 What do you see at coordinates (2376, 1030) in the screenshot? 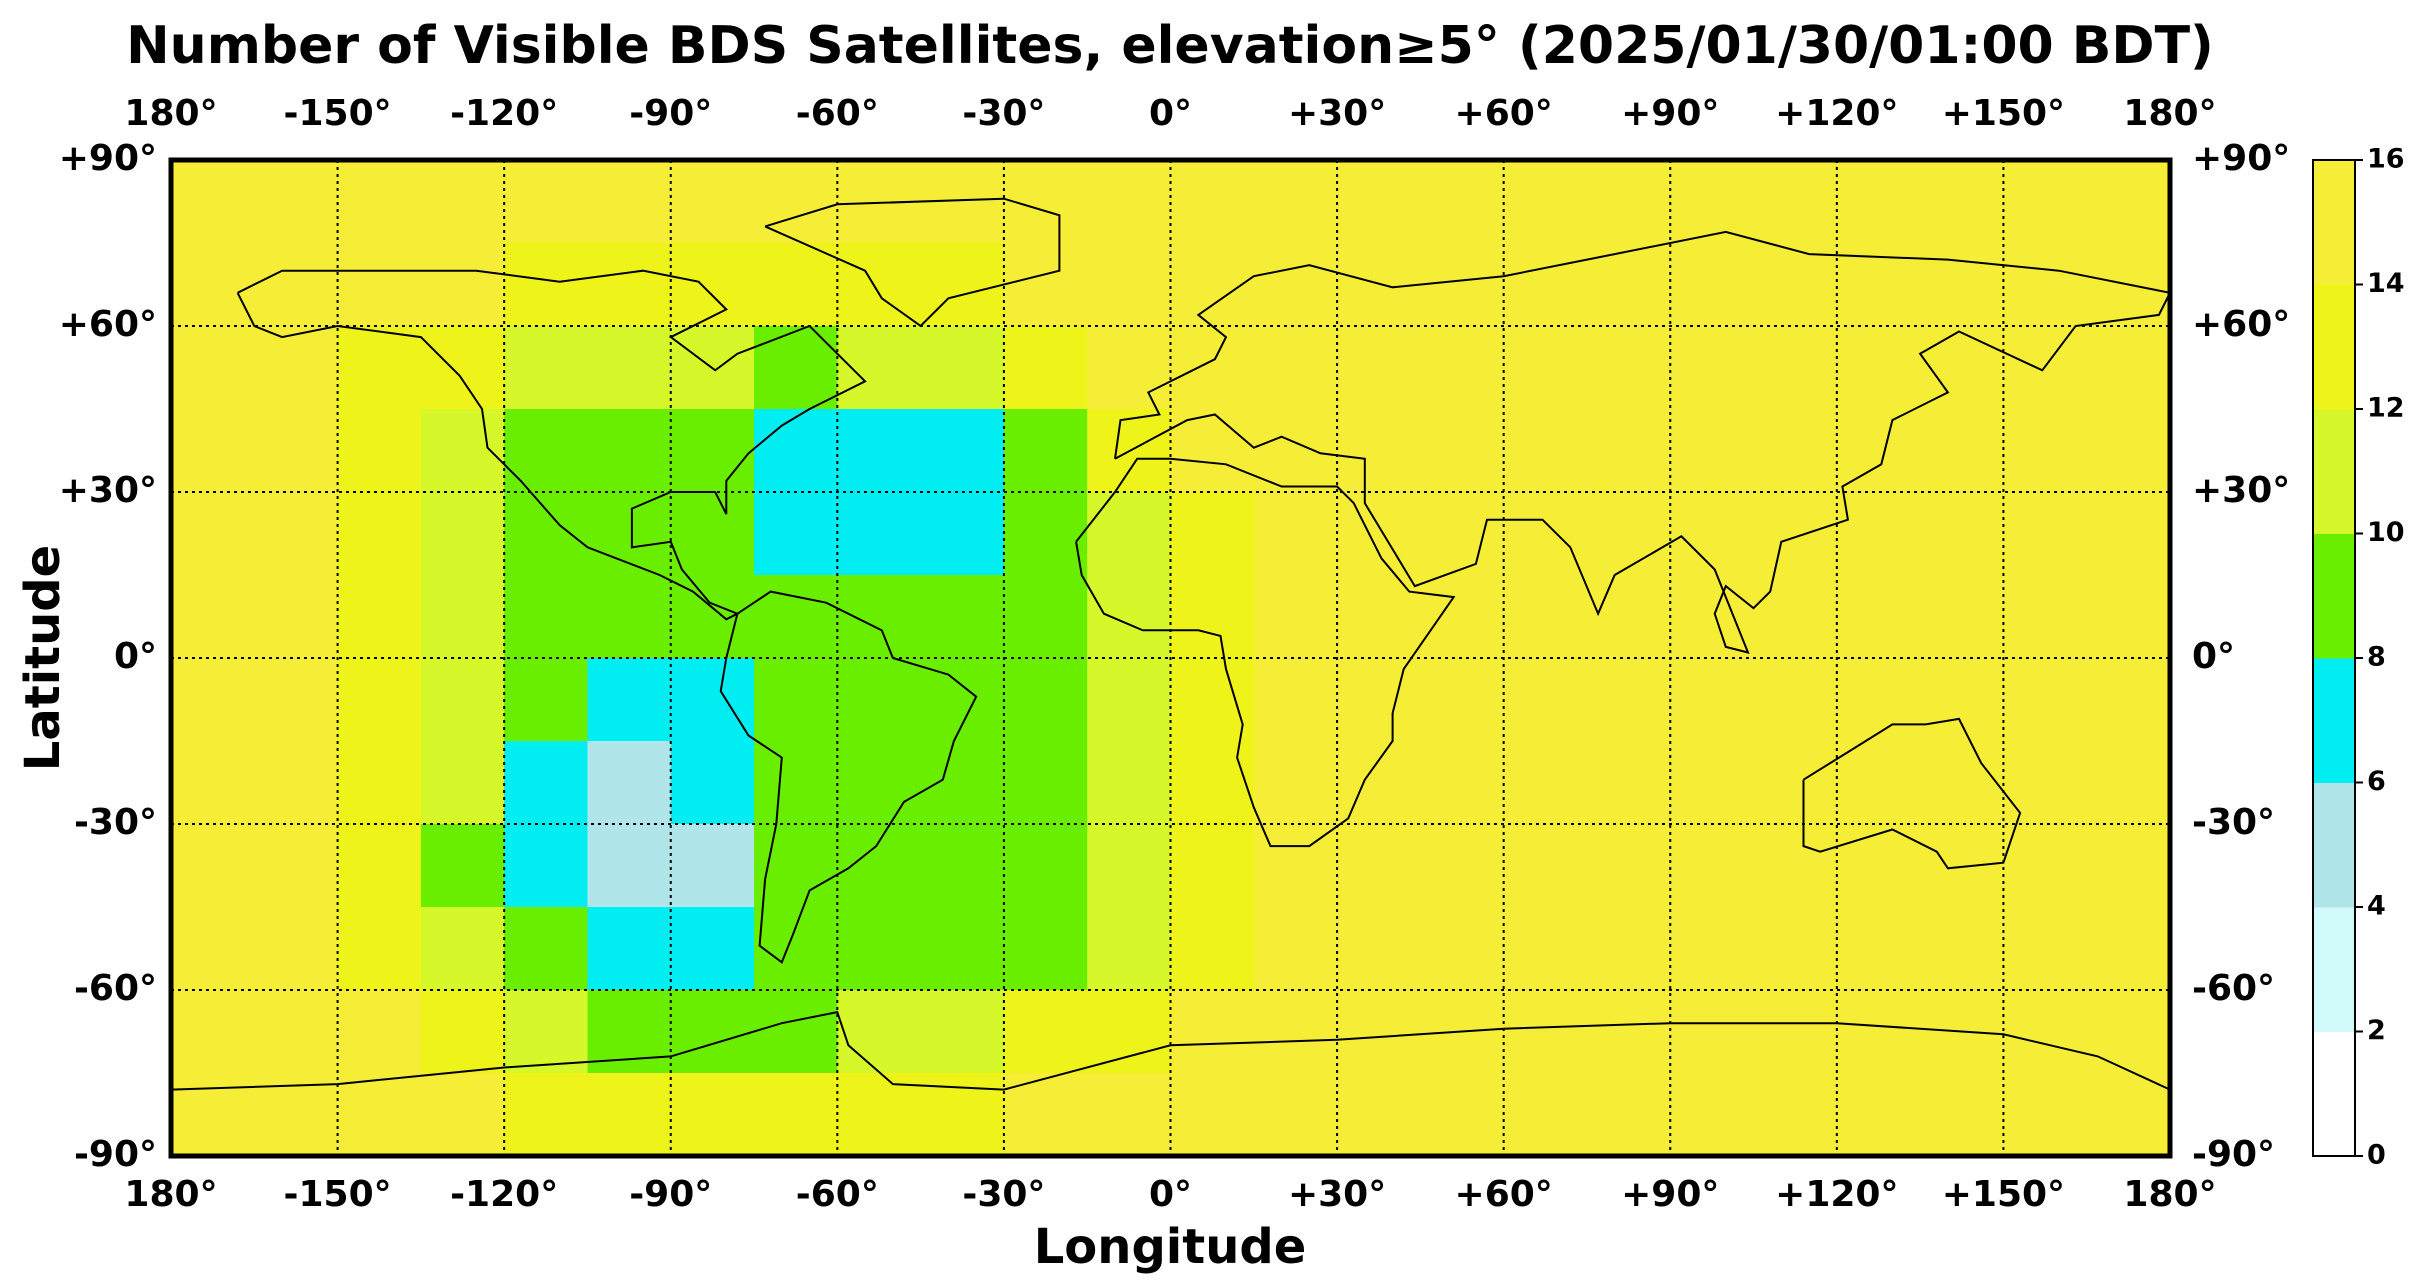
I see `colorbar-tick-label: 2` at bounding box center [2376, 1030].